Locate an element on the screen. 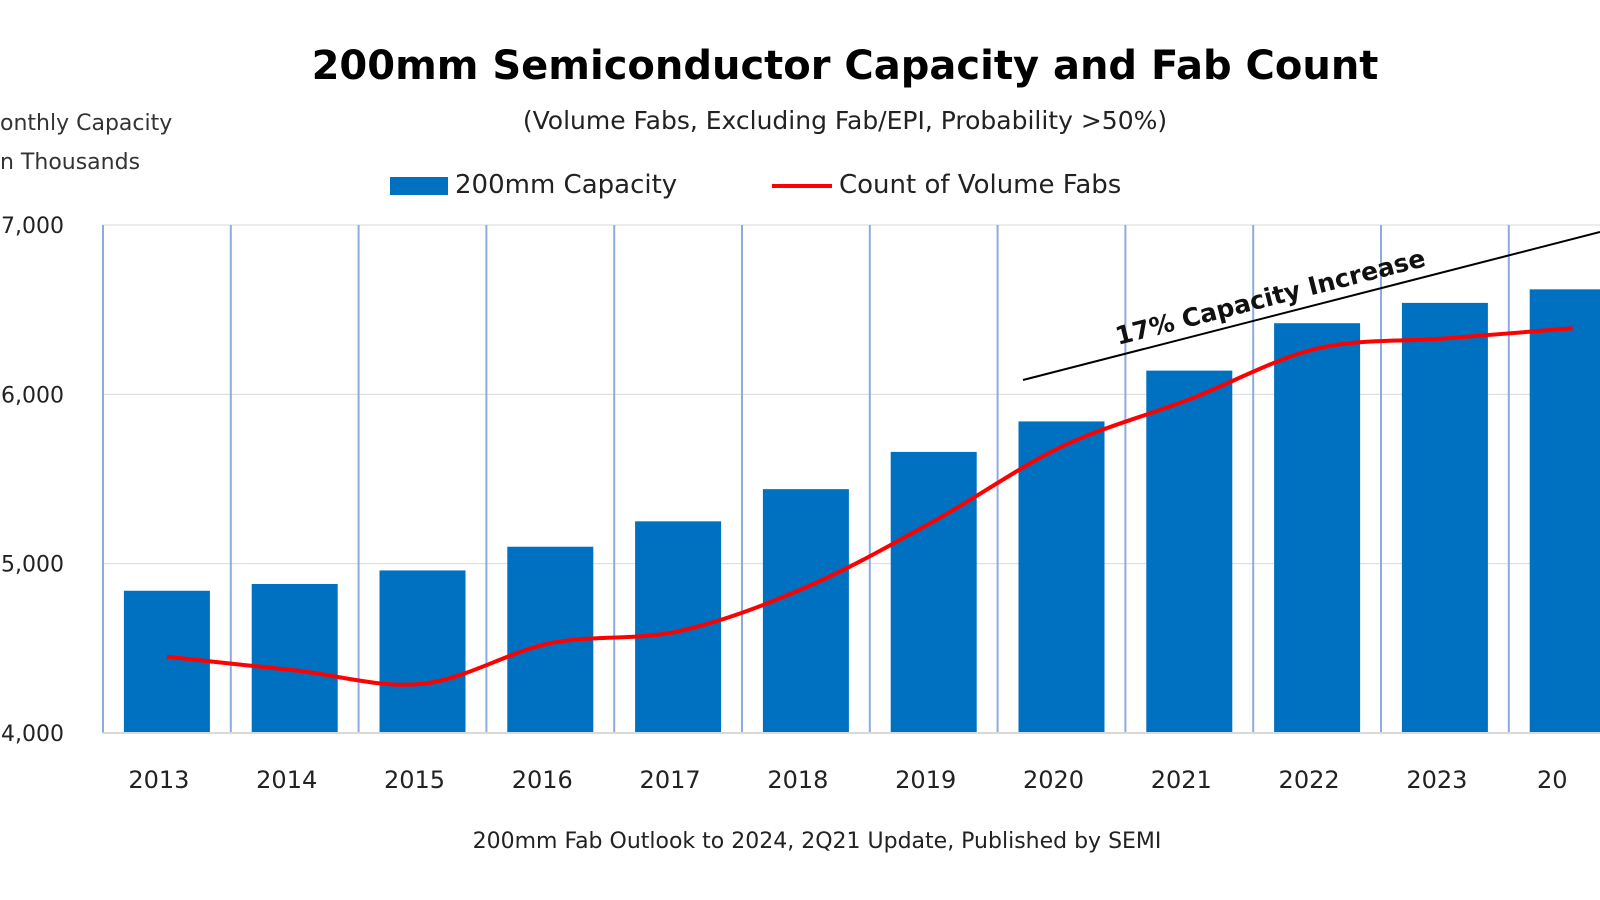 Image resolution: width=1600 pixels, height=900 pixels. y-tick-label: 6,000 is located at coordinates (32, 395).